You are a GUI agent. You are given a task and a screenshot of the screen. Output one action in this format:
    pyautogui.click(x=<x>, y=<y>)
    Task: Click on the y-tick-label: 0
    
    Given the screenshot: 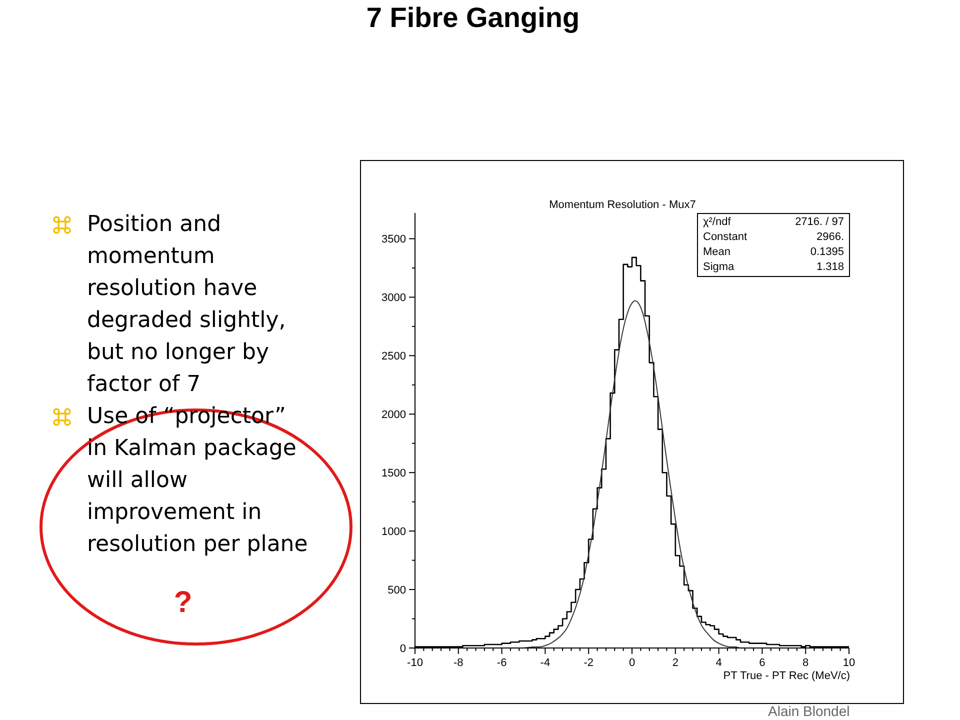 What is the action you would take?
    pyautogui.click(x=403, y=649)
    